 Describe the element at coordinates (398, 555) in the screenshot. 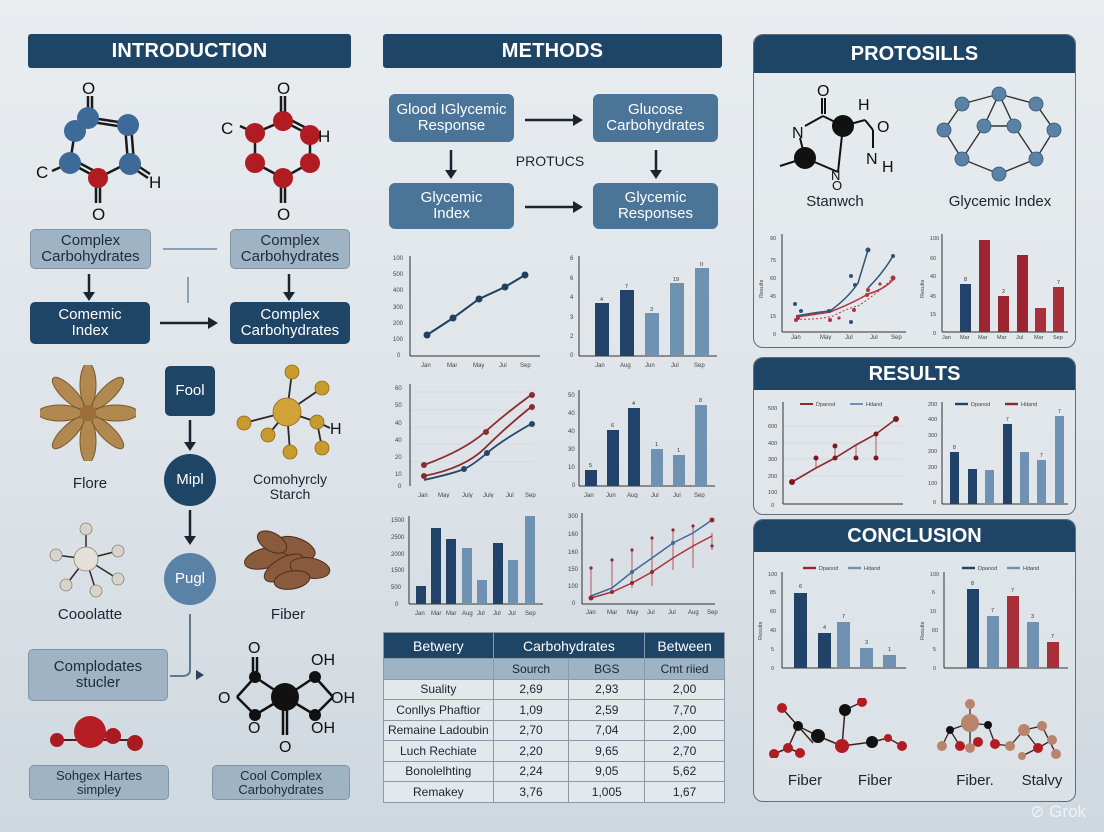

I see `svg-text: 2000` at that location.